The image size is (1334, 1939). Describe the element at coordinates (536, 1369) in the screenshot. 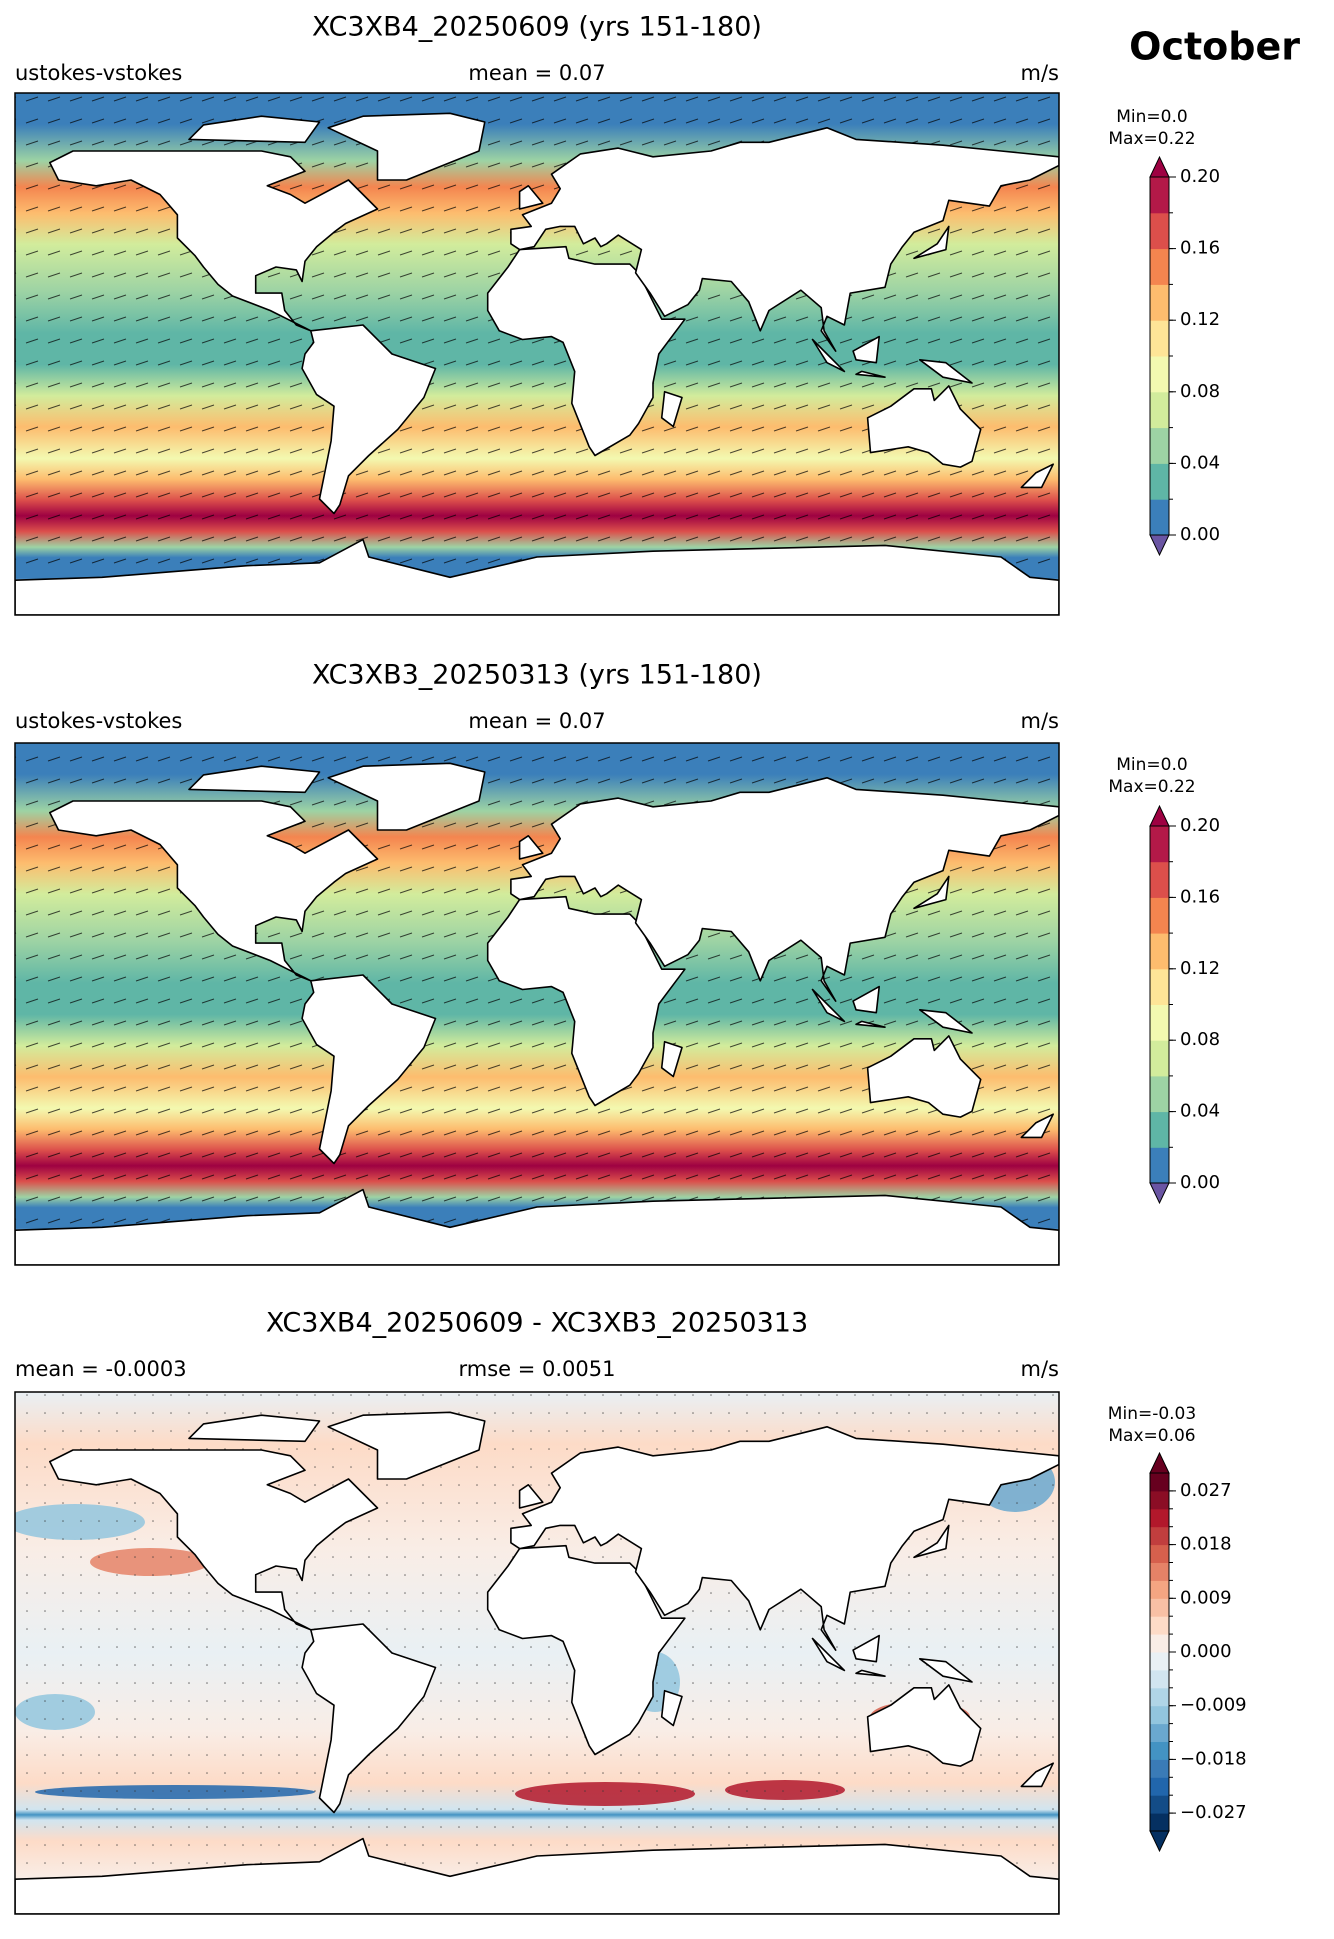

I see `center-label: rmse = 0.0051` at that location.